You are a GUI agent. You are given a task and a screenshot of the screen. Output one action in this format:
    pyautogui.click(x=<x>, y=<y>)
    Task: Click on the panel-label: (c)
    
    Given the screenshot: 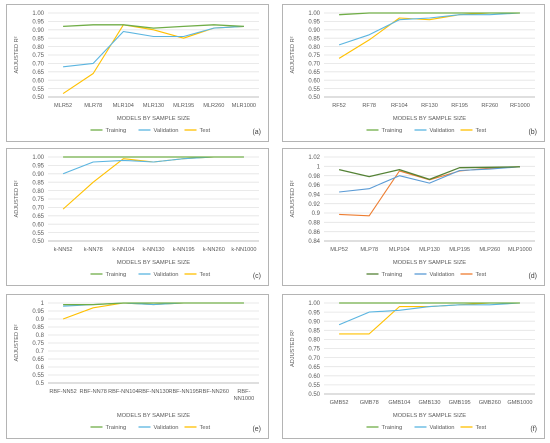 What is the action you would take?
    pyautogui.click(x=257, y=276)
    